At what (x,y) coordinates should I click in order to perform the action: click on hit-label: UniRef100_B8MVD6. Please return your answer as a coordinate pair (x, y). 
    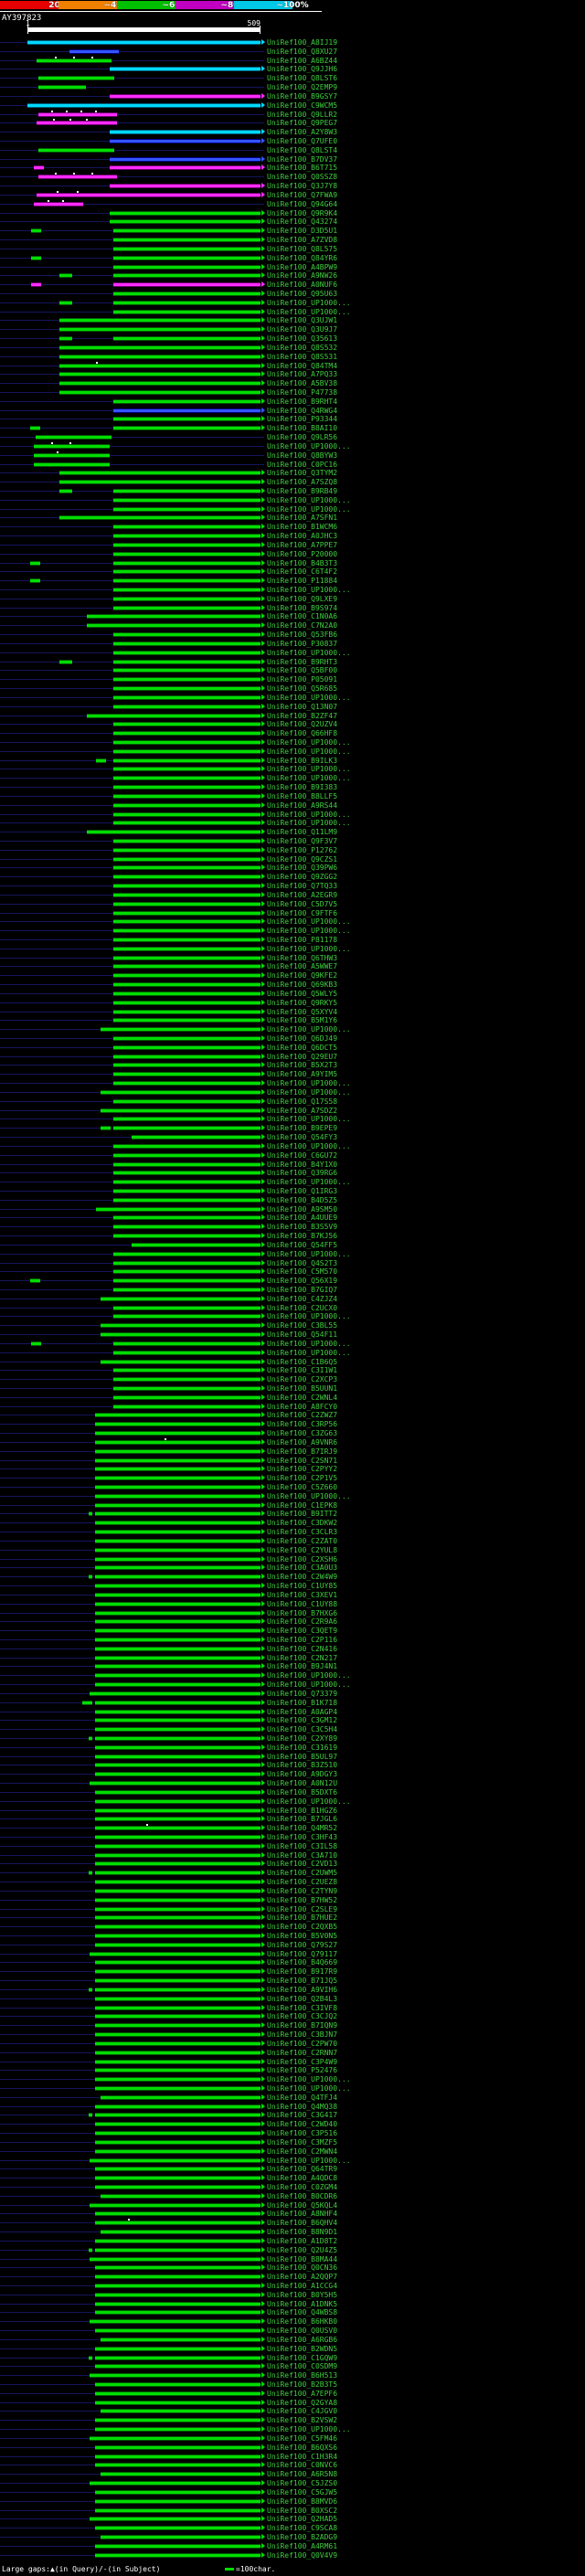
    Looking at the image, I should click on (302, 2501).